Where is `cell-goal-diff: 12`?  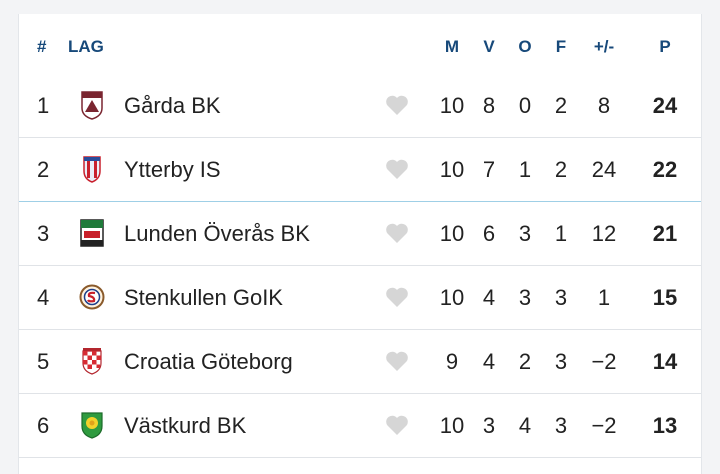
cell-goal-diff: 12 is located at coordinates (604, 233).